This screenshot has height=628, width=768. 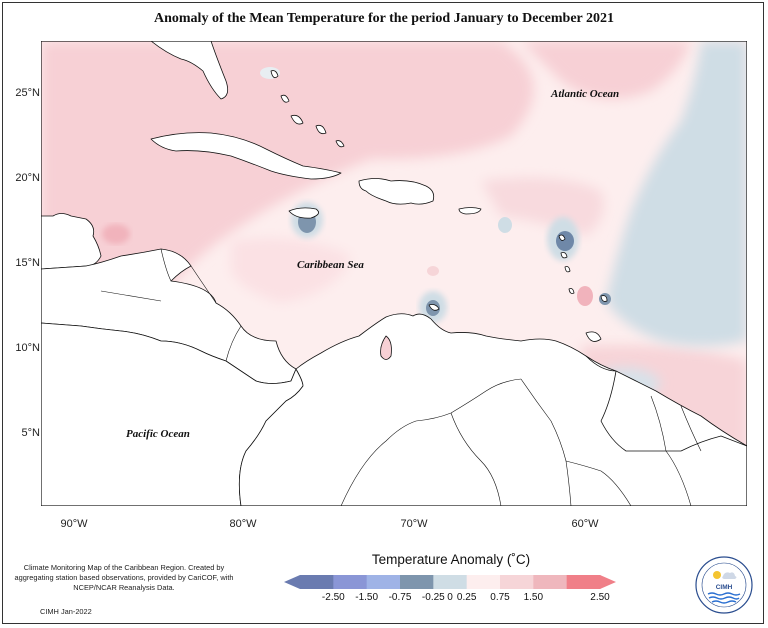 What do you see at coordinates (433, 597) in the screenshot?
I see `legend-tick-label: -0.25` at bounding box center [433, 597].